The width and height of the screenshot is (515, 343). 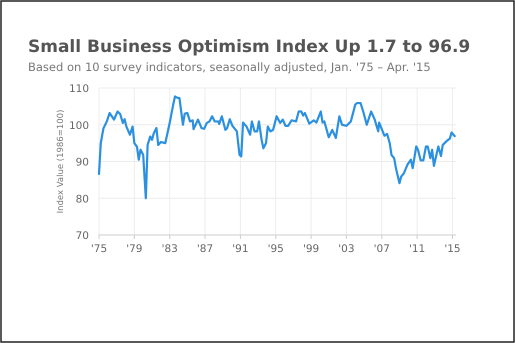 I want to click on x-tick-label: '79, so click(x=134, y=249).